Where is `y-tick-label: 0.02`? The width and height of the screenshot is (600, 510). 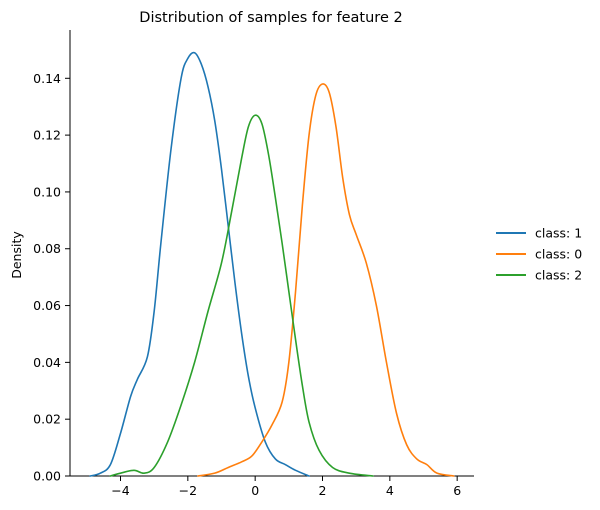
y-tick-label: 0.02 is located at coordinates (47, 419).